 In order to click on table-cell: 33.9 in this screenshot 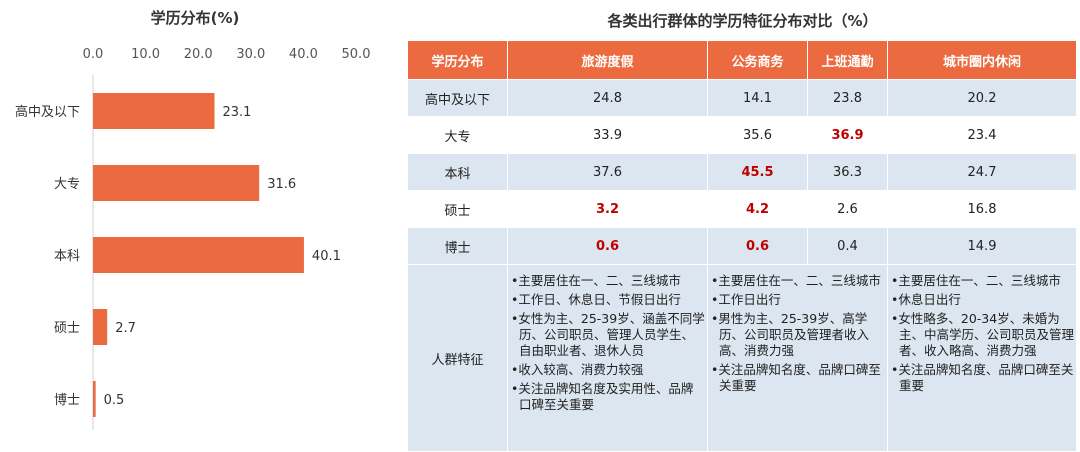, I will do `click(607, 135)`.